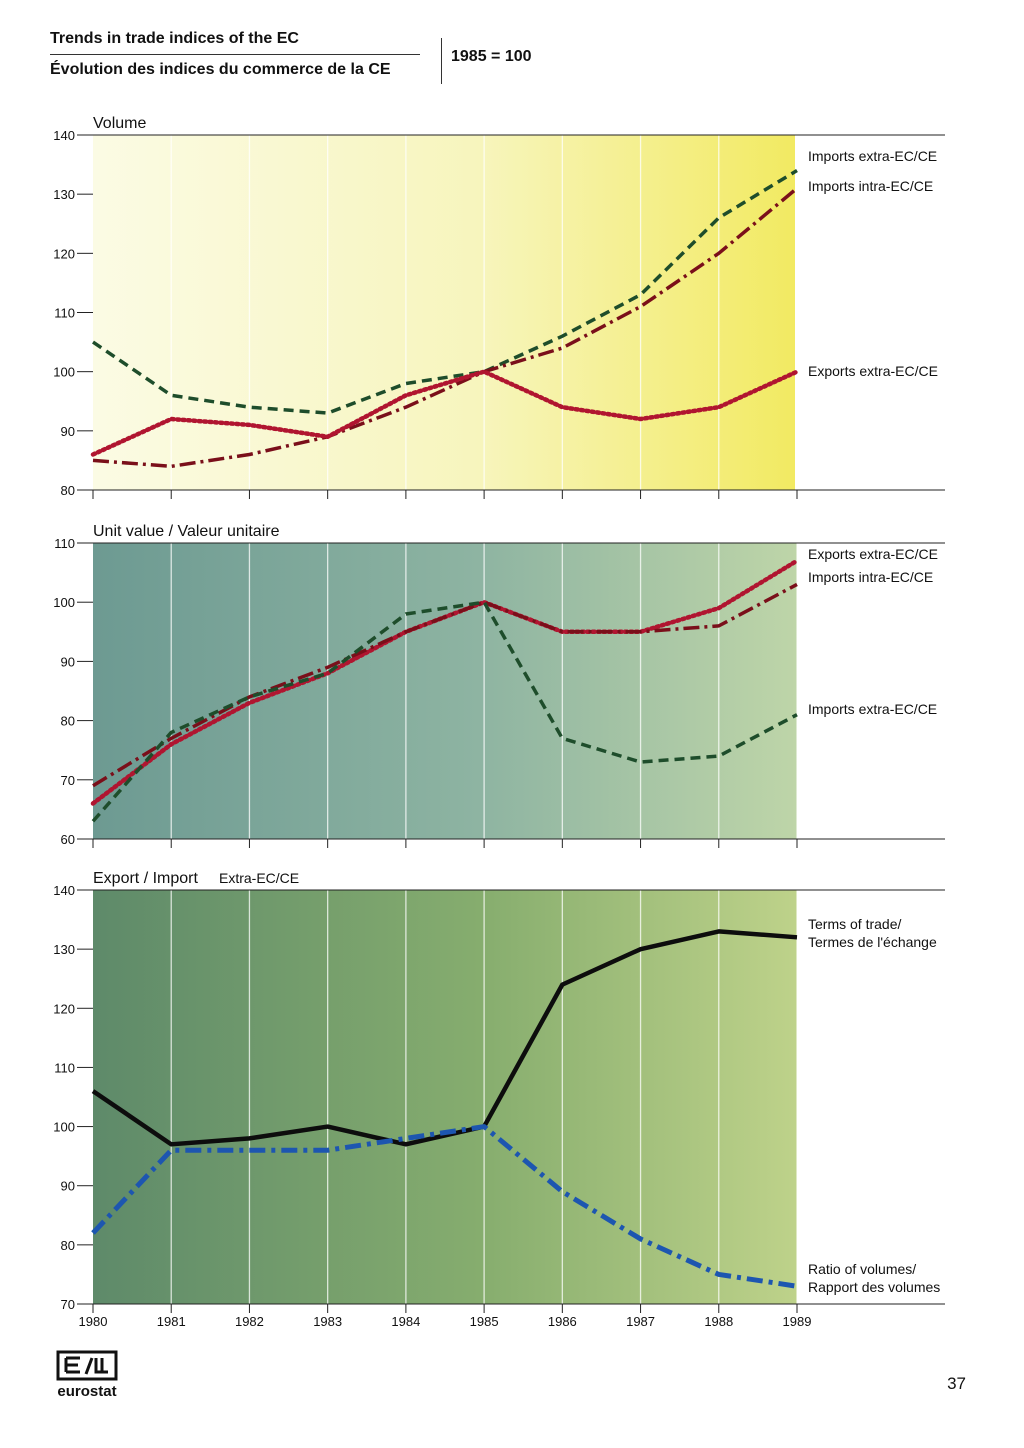 Image resolution: width=1024 pixels, height=1448 pixels. Describe the element at coordinates (640, 1321) in the screenshot. I see `x-tick-label: 1987` at that location.